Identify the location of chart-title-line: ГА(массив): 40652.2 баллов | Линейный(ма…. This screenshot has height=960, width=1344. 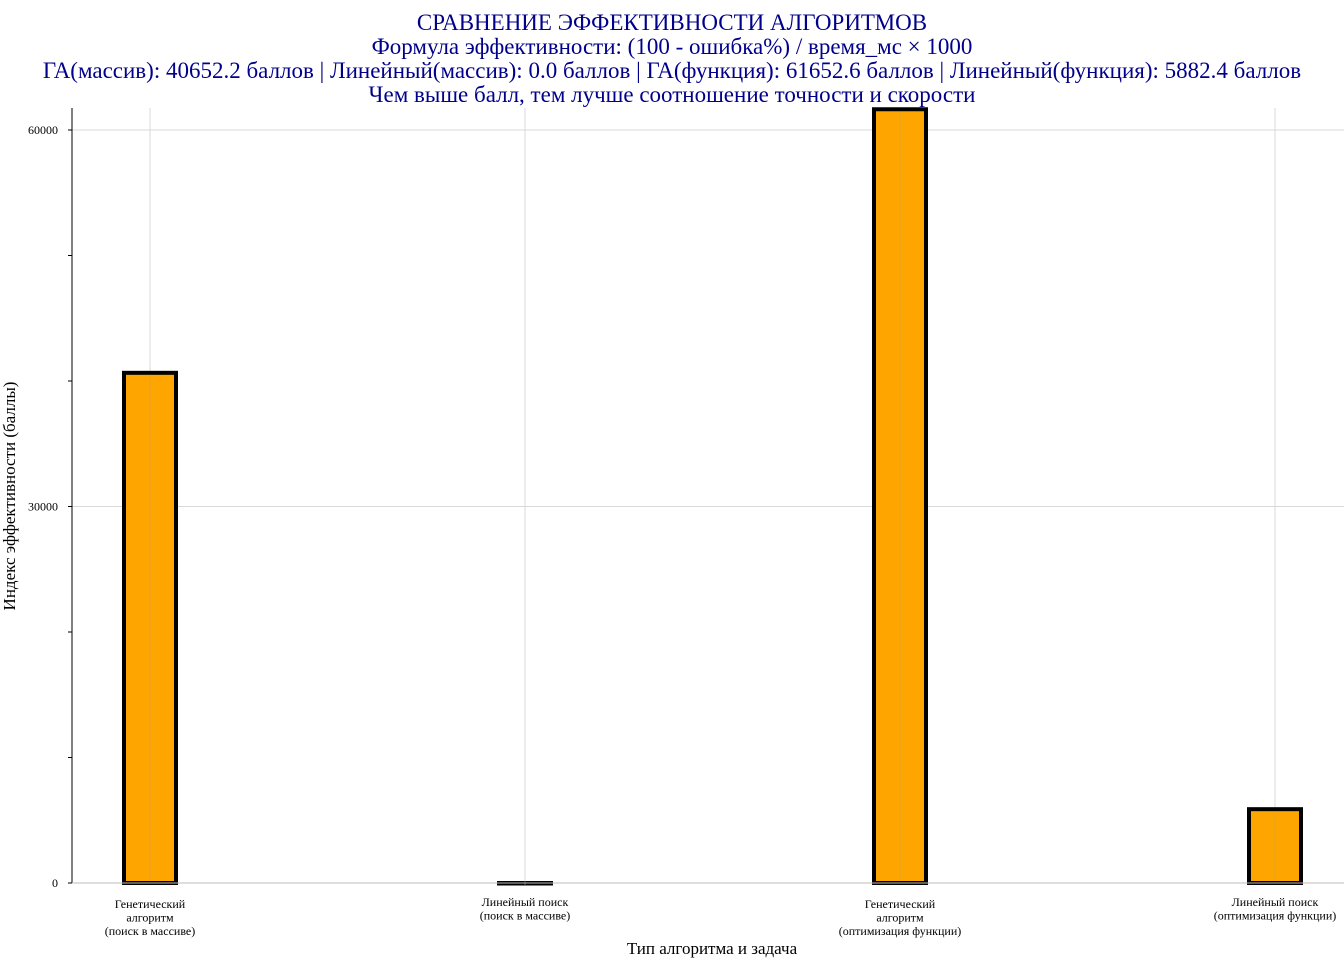
(672, 70).